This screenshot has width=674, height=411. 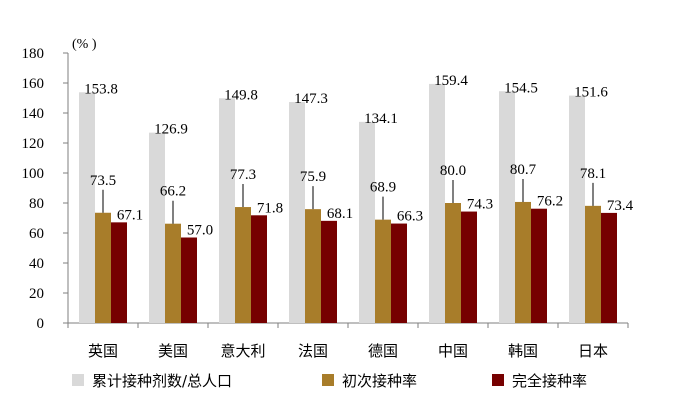 I want to click on data-label-series-1: 147.3, so click(x=311, y=99).